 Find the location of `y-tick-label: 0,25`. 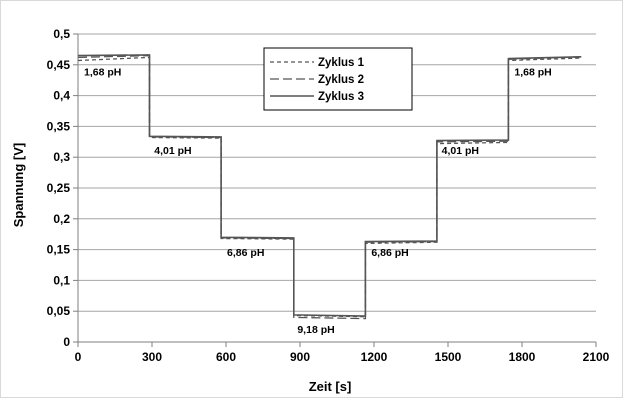

y-tick-label: 0,25 is located at coordinates (59, 188).